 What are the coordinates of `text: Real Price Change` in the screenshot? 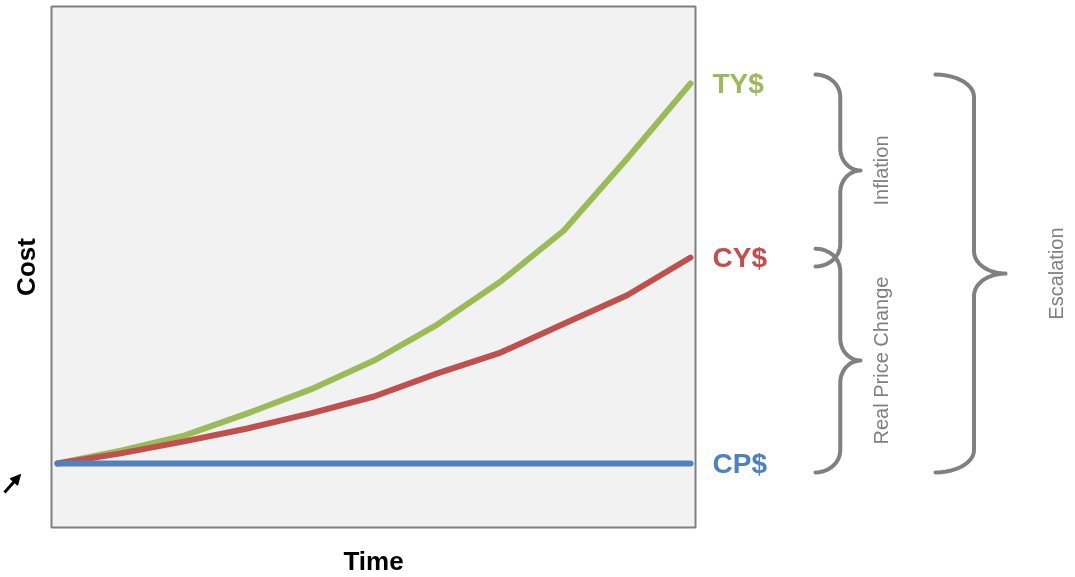 It's located at (880, 360).